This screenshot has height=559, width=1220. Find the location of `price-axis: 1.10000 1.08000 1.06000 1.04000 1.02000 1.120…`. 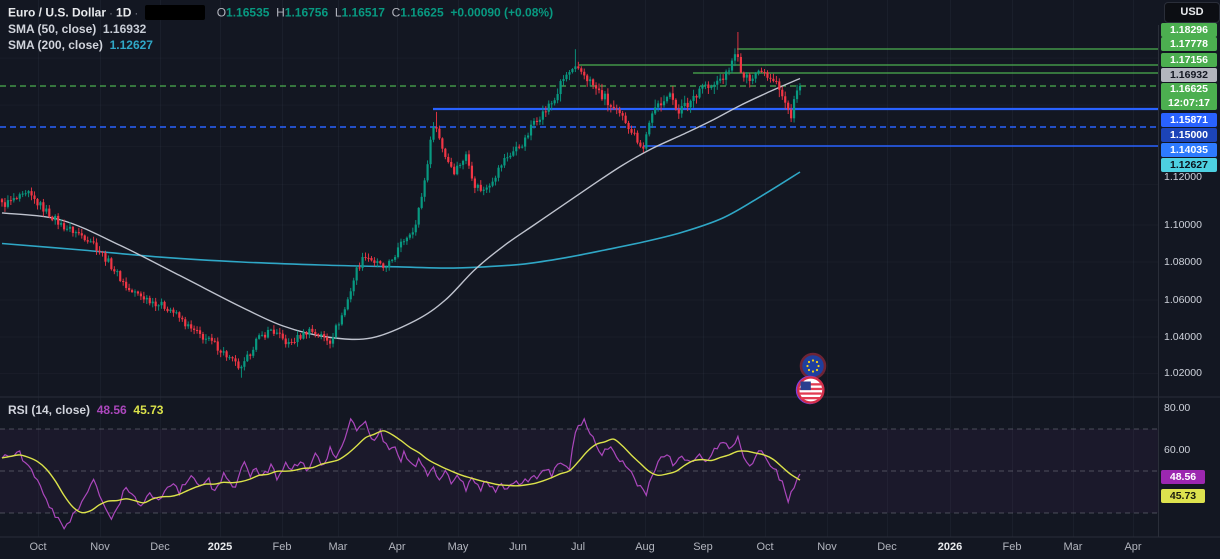

price-axis: 1.10000 1.08000 1.06000 1.04000 1.02000 1.120… is located at coordinates (1189, 268).